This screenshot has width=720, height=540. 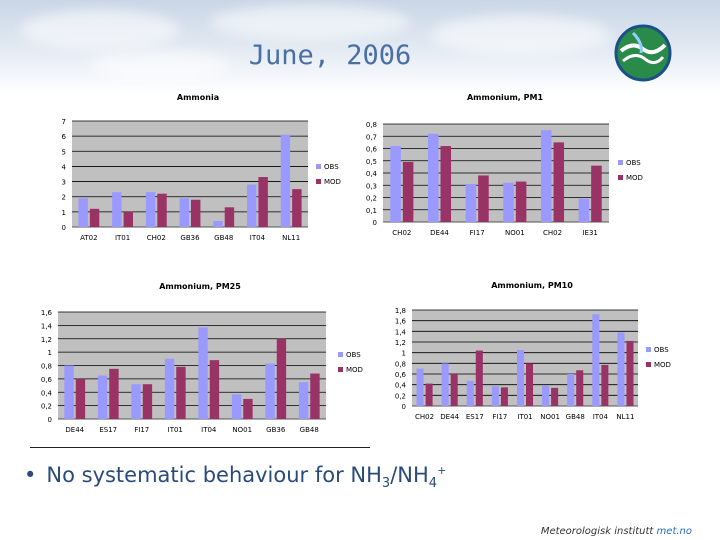 What do you see at coordinates (371, 137) in the screenshot?
I see `y-tick-label: 0,7` at bounding box center [371, 137].